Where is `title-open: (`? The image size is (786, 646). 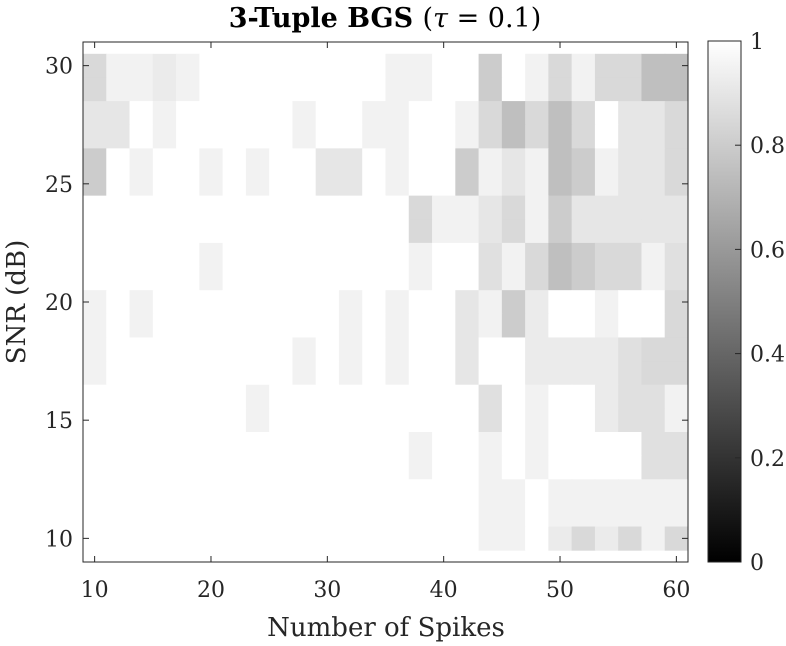
title-open: ( is located at coordinates (428, 18).